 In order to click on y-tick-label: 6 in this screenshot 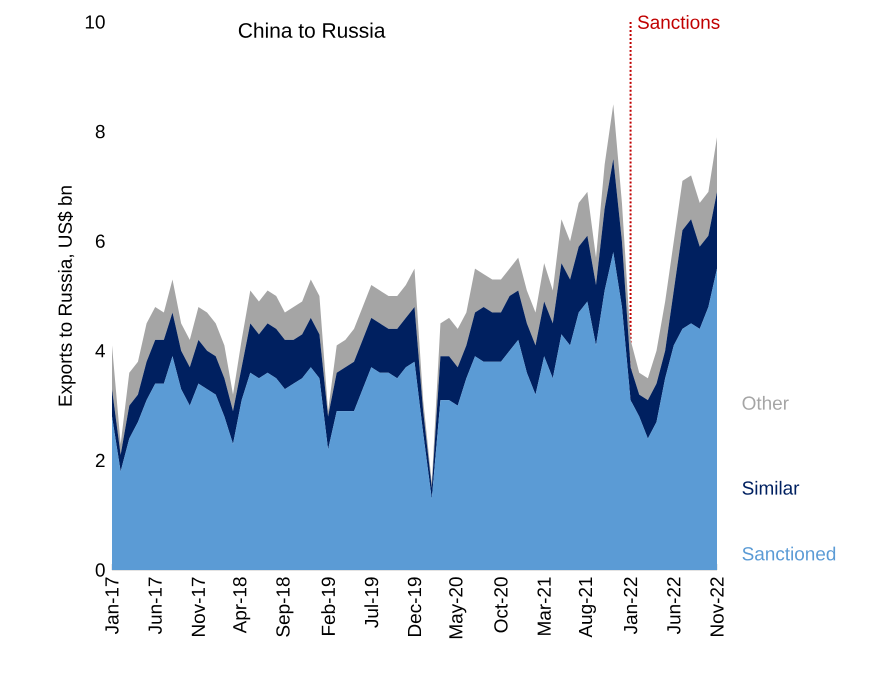, I will do `click(100, 241)`.